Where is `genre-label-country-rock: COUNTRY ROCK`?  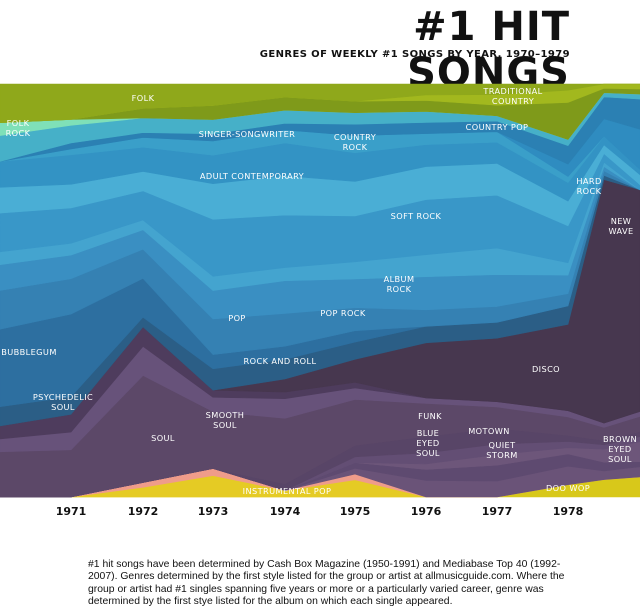
genre-label-country-rock: COUNTRY ROCK is located at coordinates (355, 142).